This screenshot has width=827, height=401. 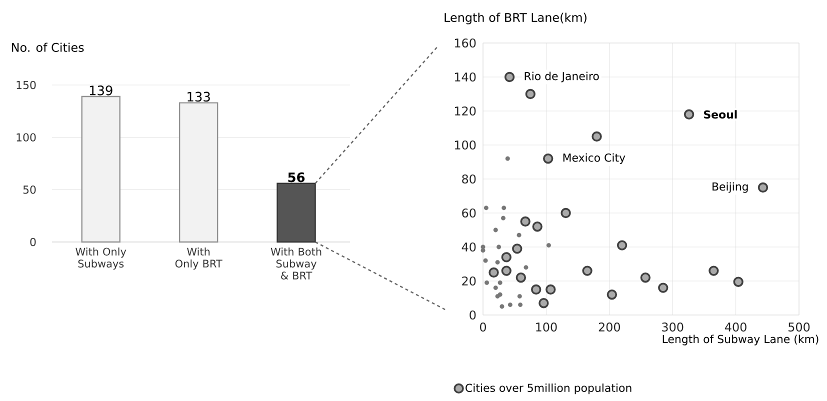 I want to click on x-tick-label: 400, so click(x=735, y=327).